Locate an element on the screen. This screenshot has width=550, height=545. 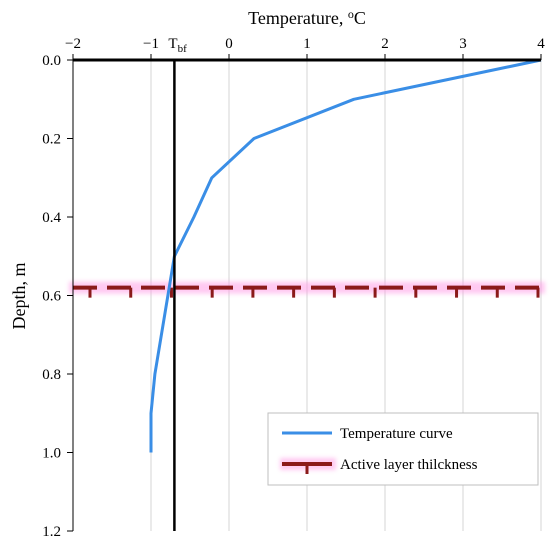
x-tick-label-0: −2 is located at coordinates (73, 44).